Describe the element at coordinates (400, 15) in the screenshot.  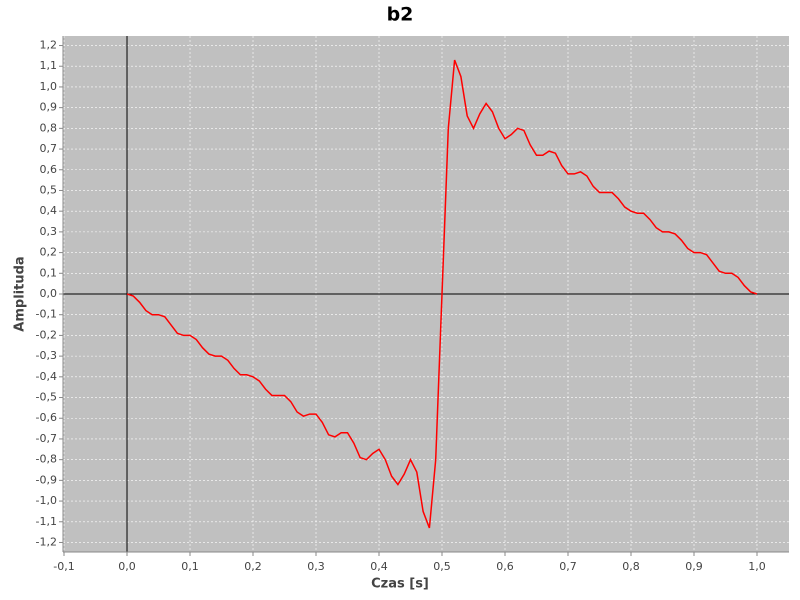
I see `chart-title: b2` at that location.